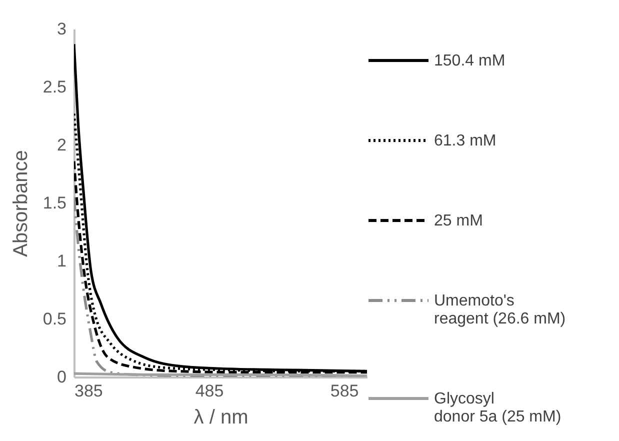 This screenshot has width=619, height=441. I want to click on y-tick-label: 1, so click(61, 261).